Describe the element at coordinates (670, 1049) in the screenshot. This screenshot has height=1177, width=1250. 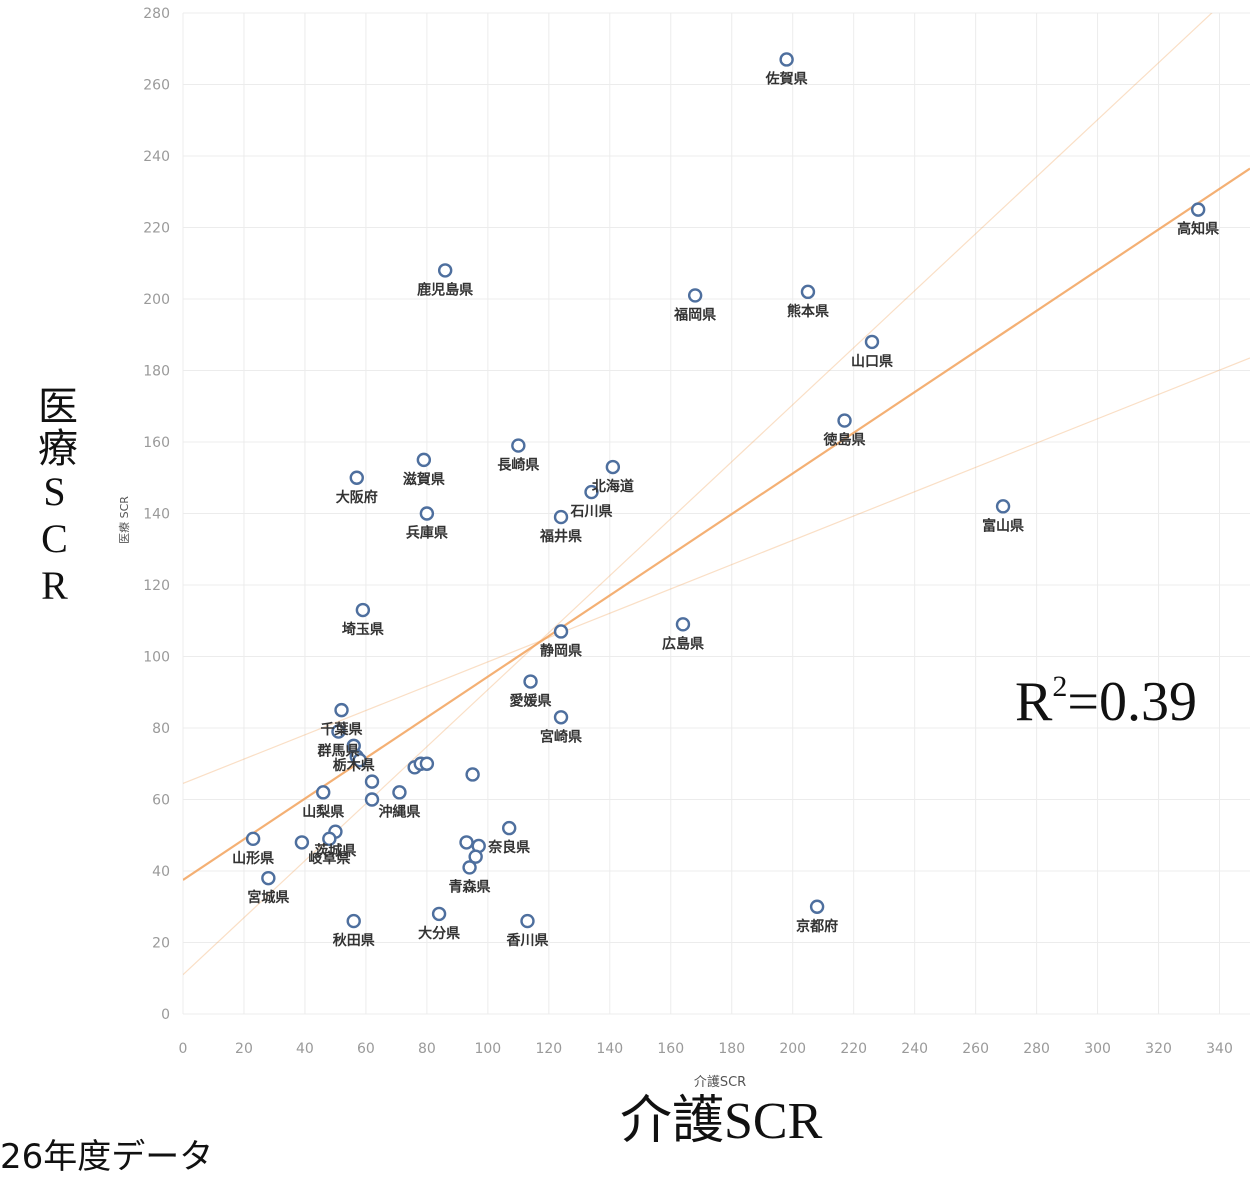
I see `x-tick-label: 160` at that location.